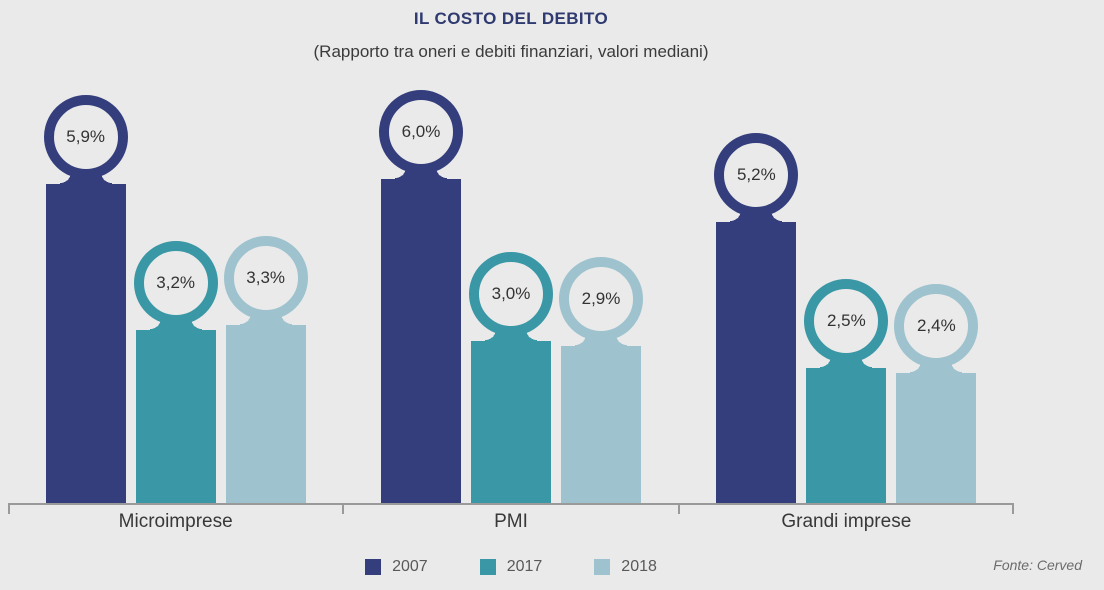  I want to click on bar-column: 3,3%, so click(265, 294).